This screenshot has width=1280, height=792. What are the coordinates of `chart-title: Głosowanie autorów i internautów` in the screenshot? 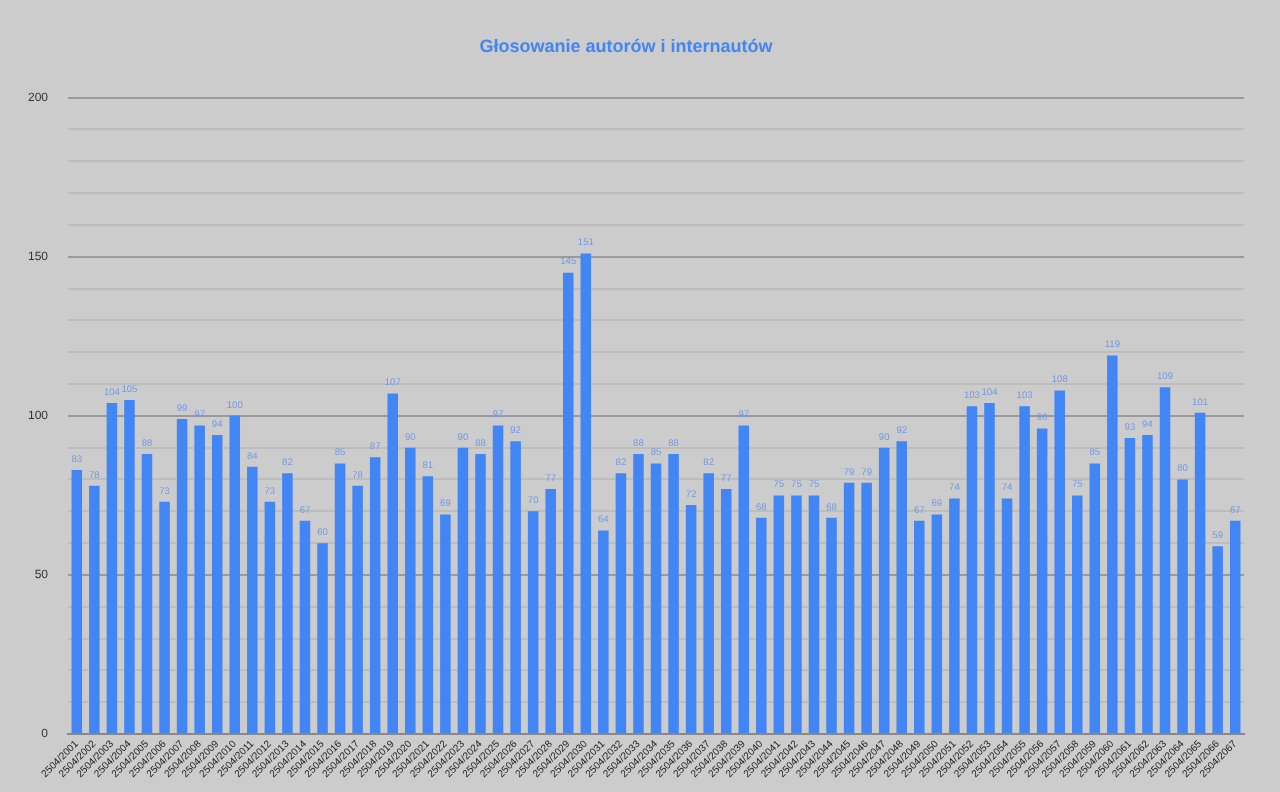 It's located at (627, 45).